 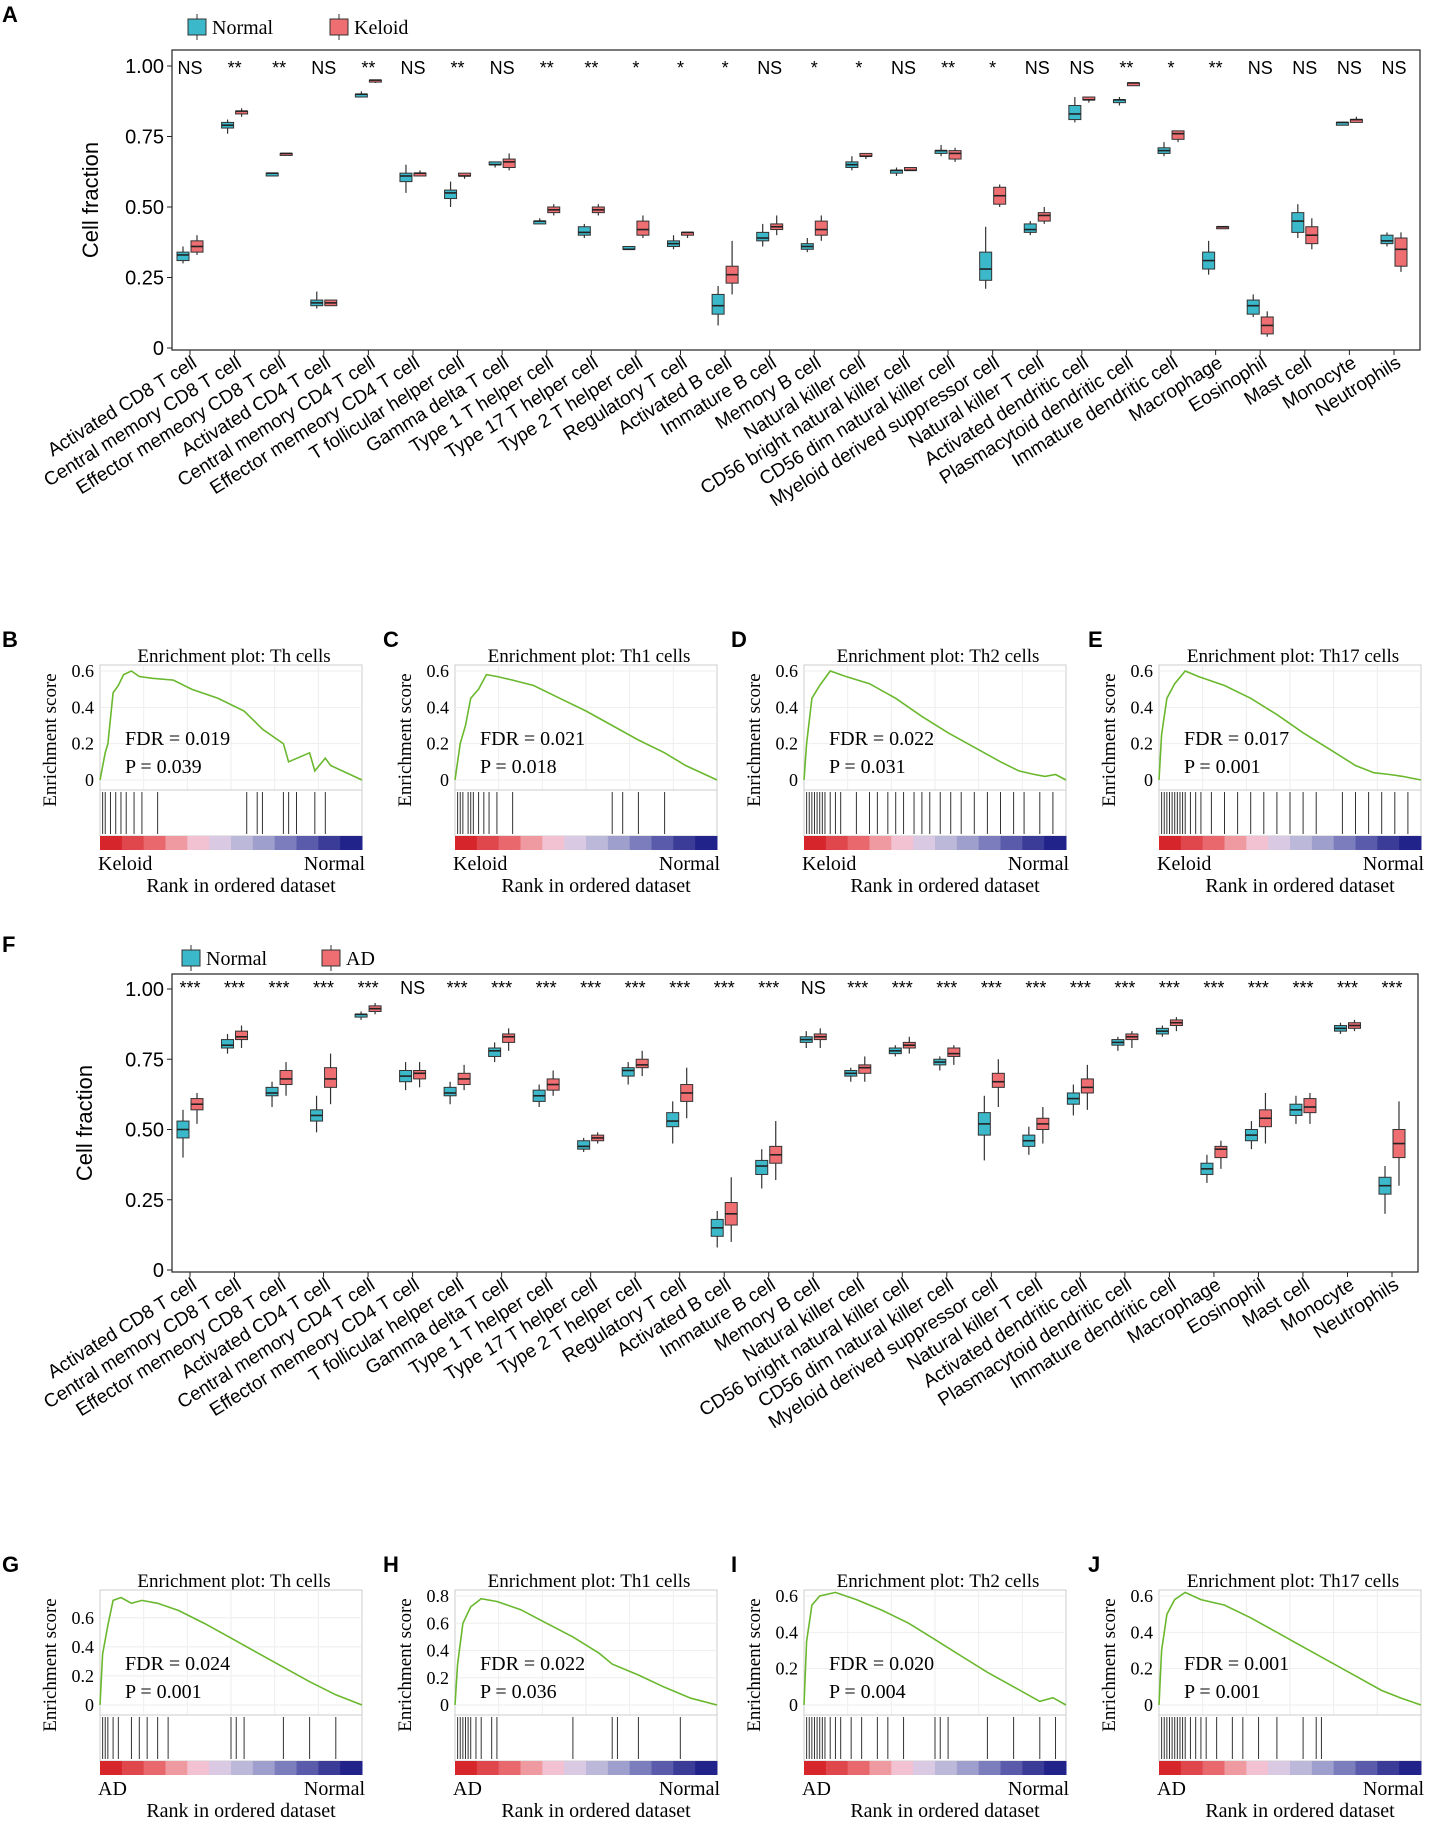 What do you see at coordinates (83, 671) in the screenshot?
I see `es-tick-label: 0.6` at bounding box center [83, 671].